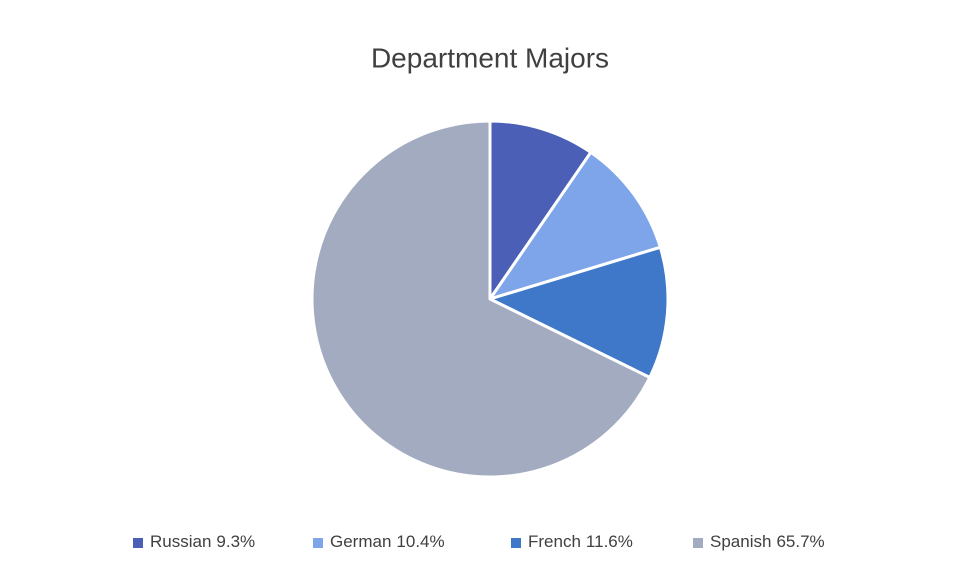  I want to click on legend-value: 9.3%, so click(235, 541).